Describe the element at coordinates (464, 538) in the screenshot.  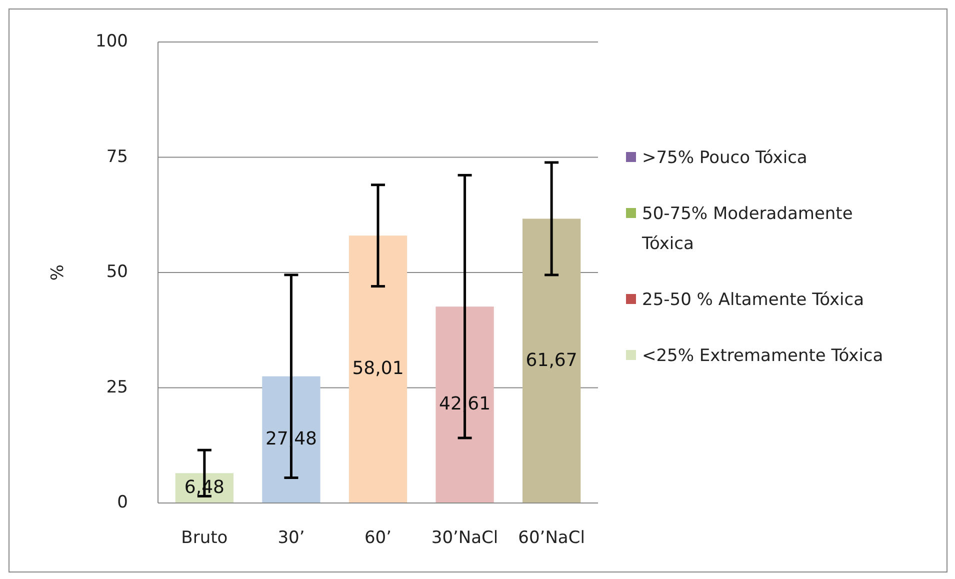
I see `x-tick-label: 30’NaCl` at that location.